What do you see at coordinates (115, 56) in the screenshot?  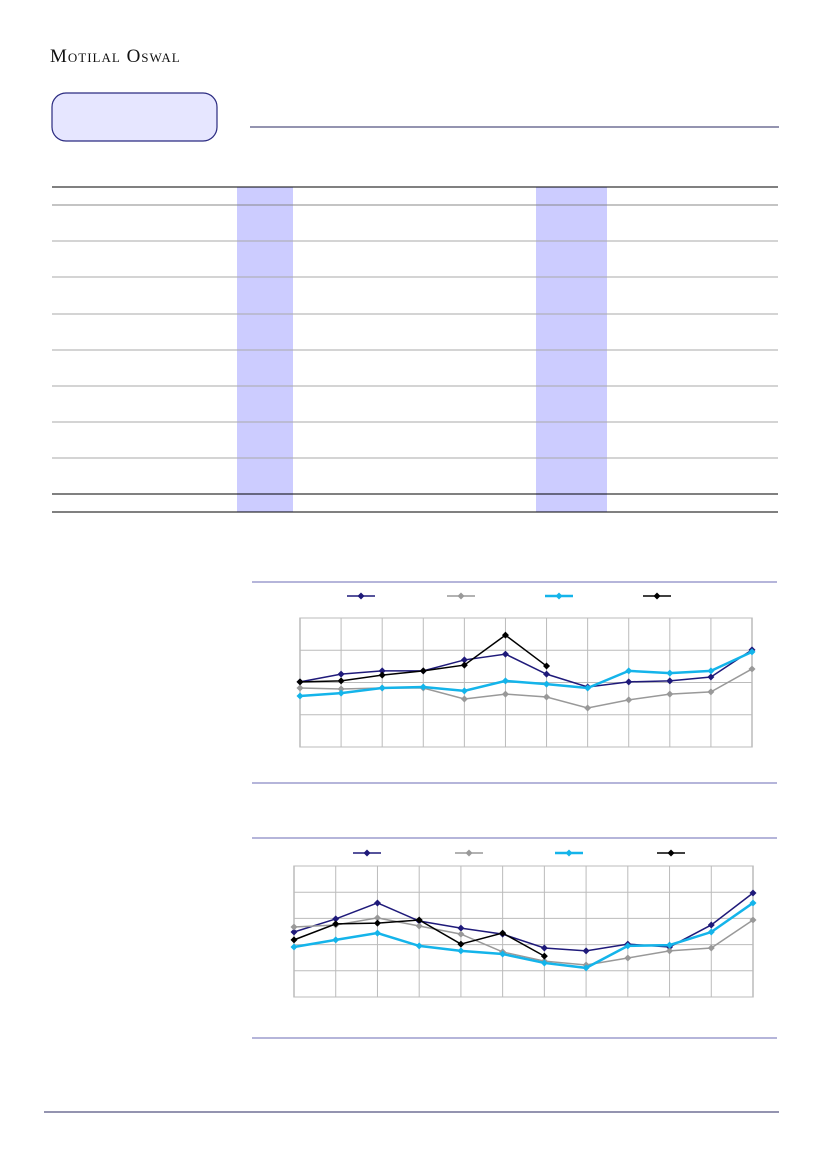 I see `brand: Motilal Oswal` at bounding box center [115, 56].